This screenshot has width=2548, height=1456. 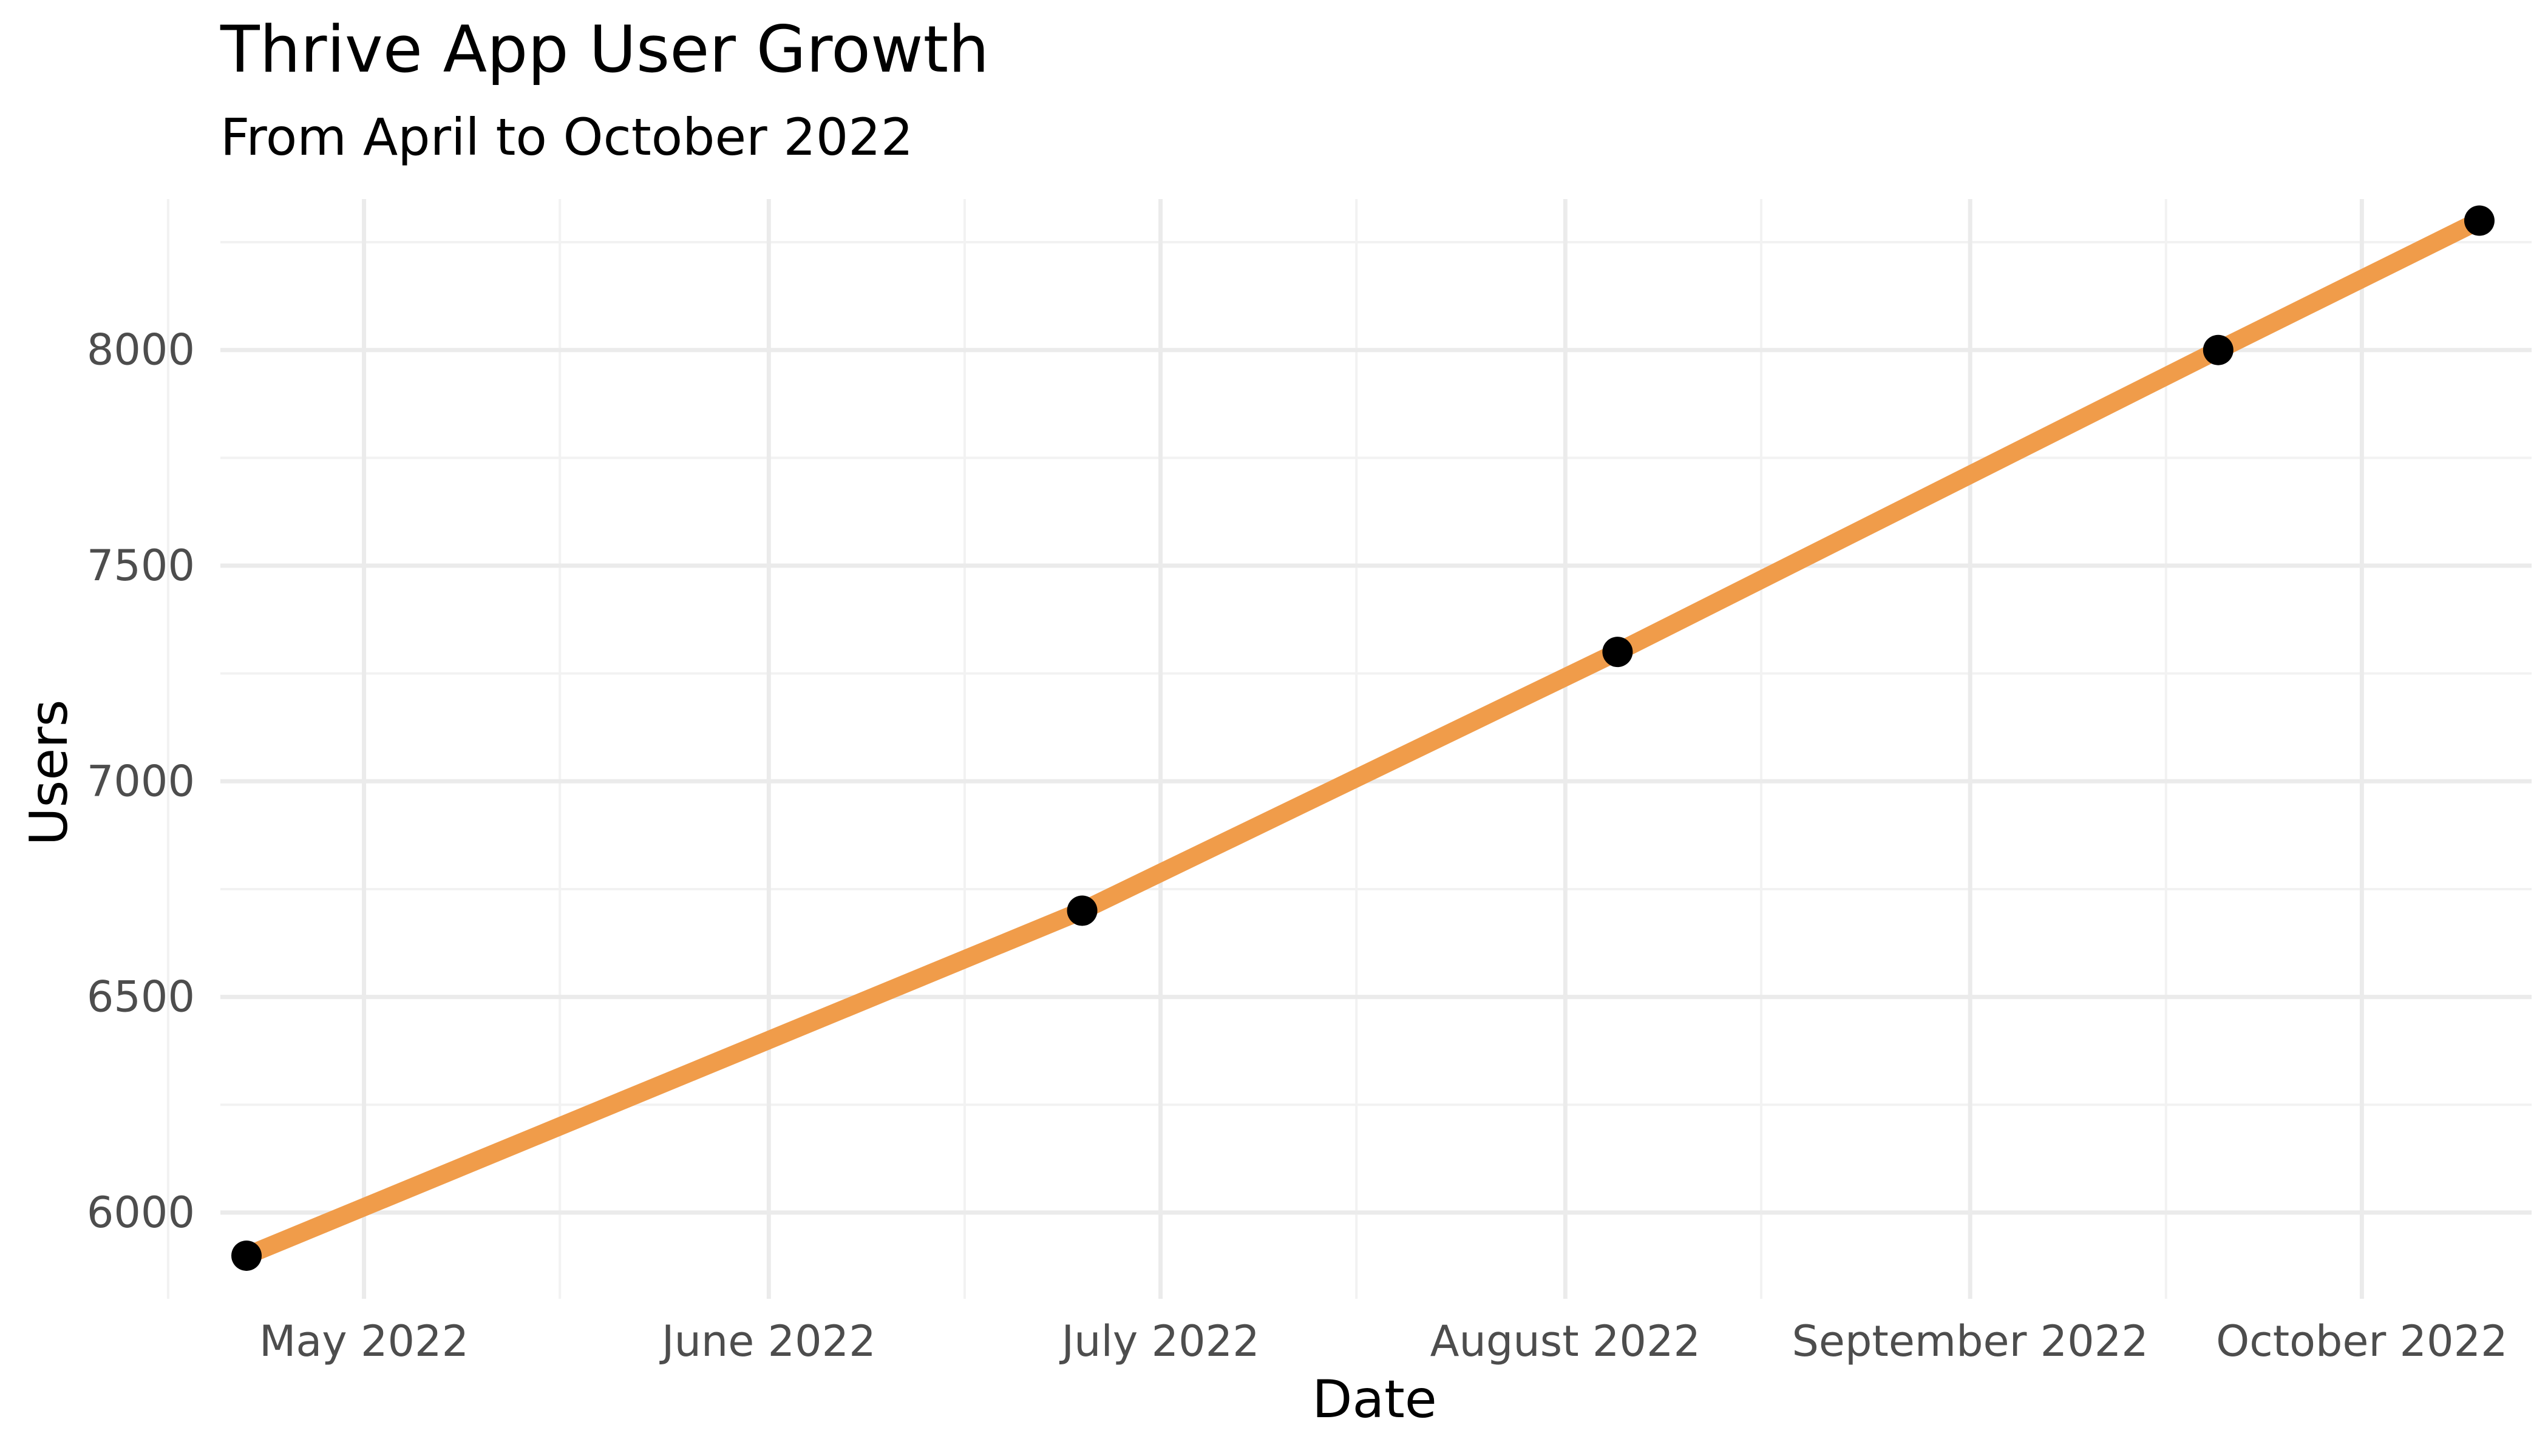 What do you see at coordinates (2362, 1341) in the screenshot?
I see `x-tick-label: October 2022` at bounding box center [2362, 1341].